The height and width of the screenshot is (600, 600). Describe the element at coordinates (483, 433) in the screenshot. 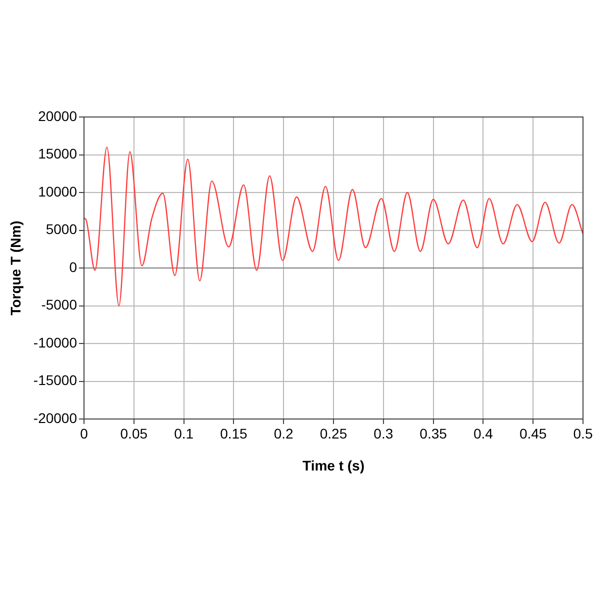

I see `x-tick-label: 0.4` at that location.